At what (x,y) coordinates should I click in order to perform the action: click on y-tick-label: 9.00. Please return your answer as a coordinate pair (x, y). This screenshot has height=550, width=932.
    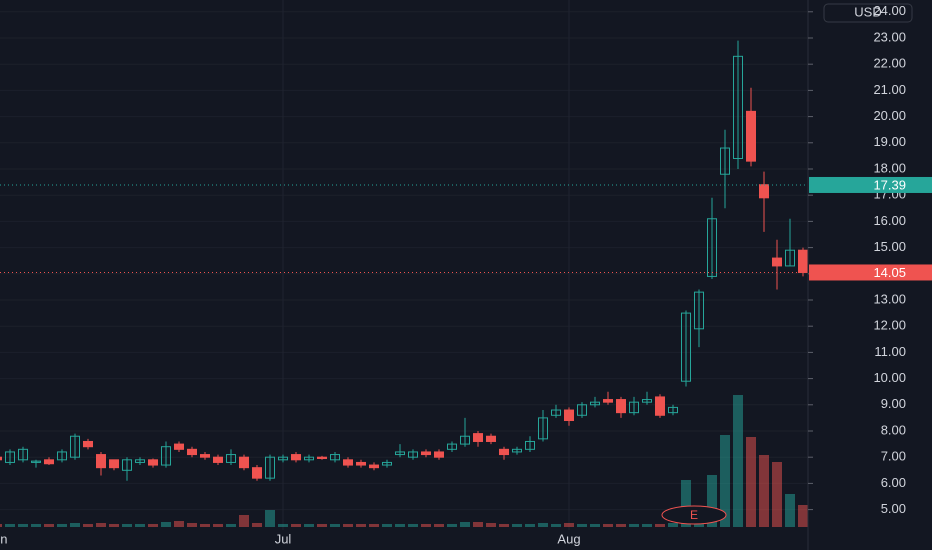
    Looking at the image, I should click on (893, 403).